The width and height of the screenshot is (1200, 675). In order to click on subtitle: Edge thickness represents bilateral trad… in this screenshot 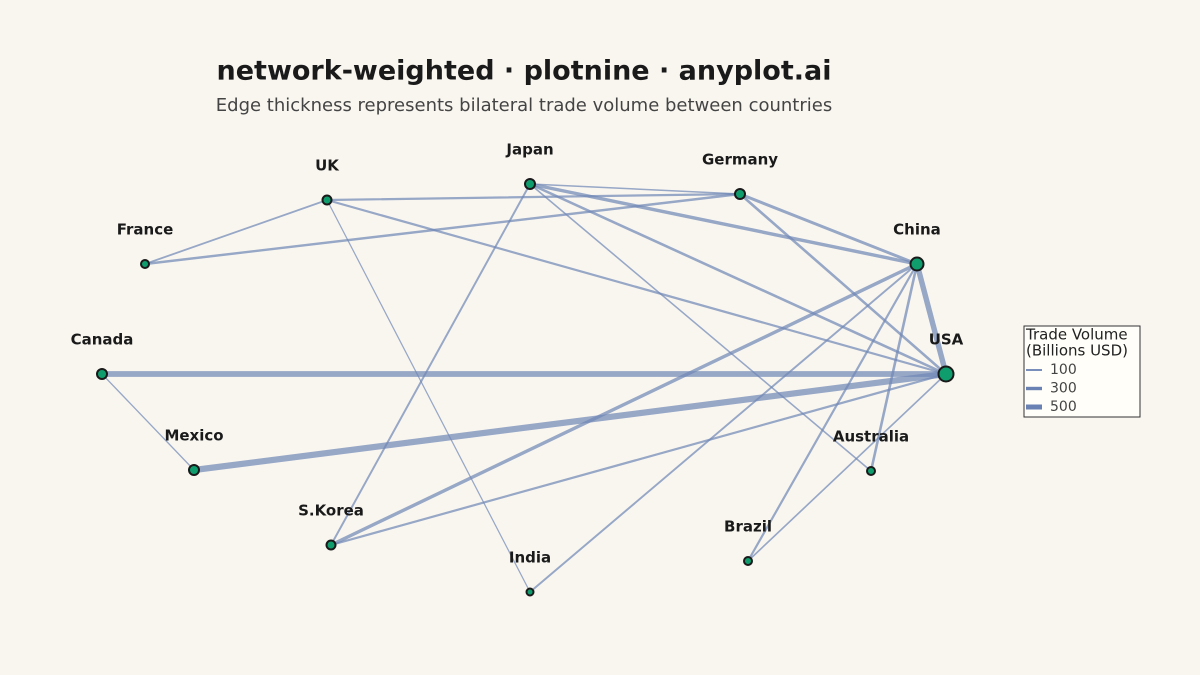, I will do `click(524, 105)`.